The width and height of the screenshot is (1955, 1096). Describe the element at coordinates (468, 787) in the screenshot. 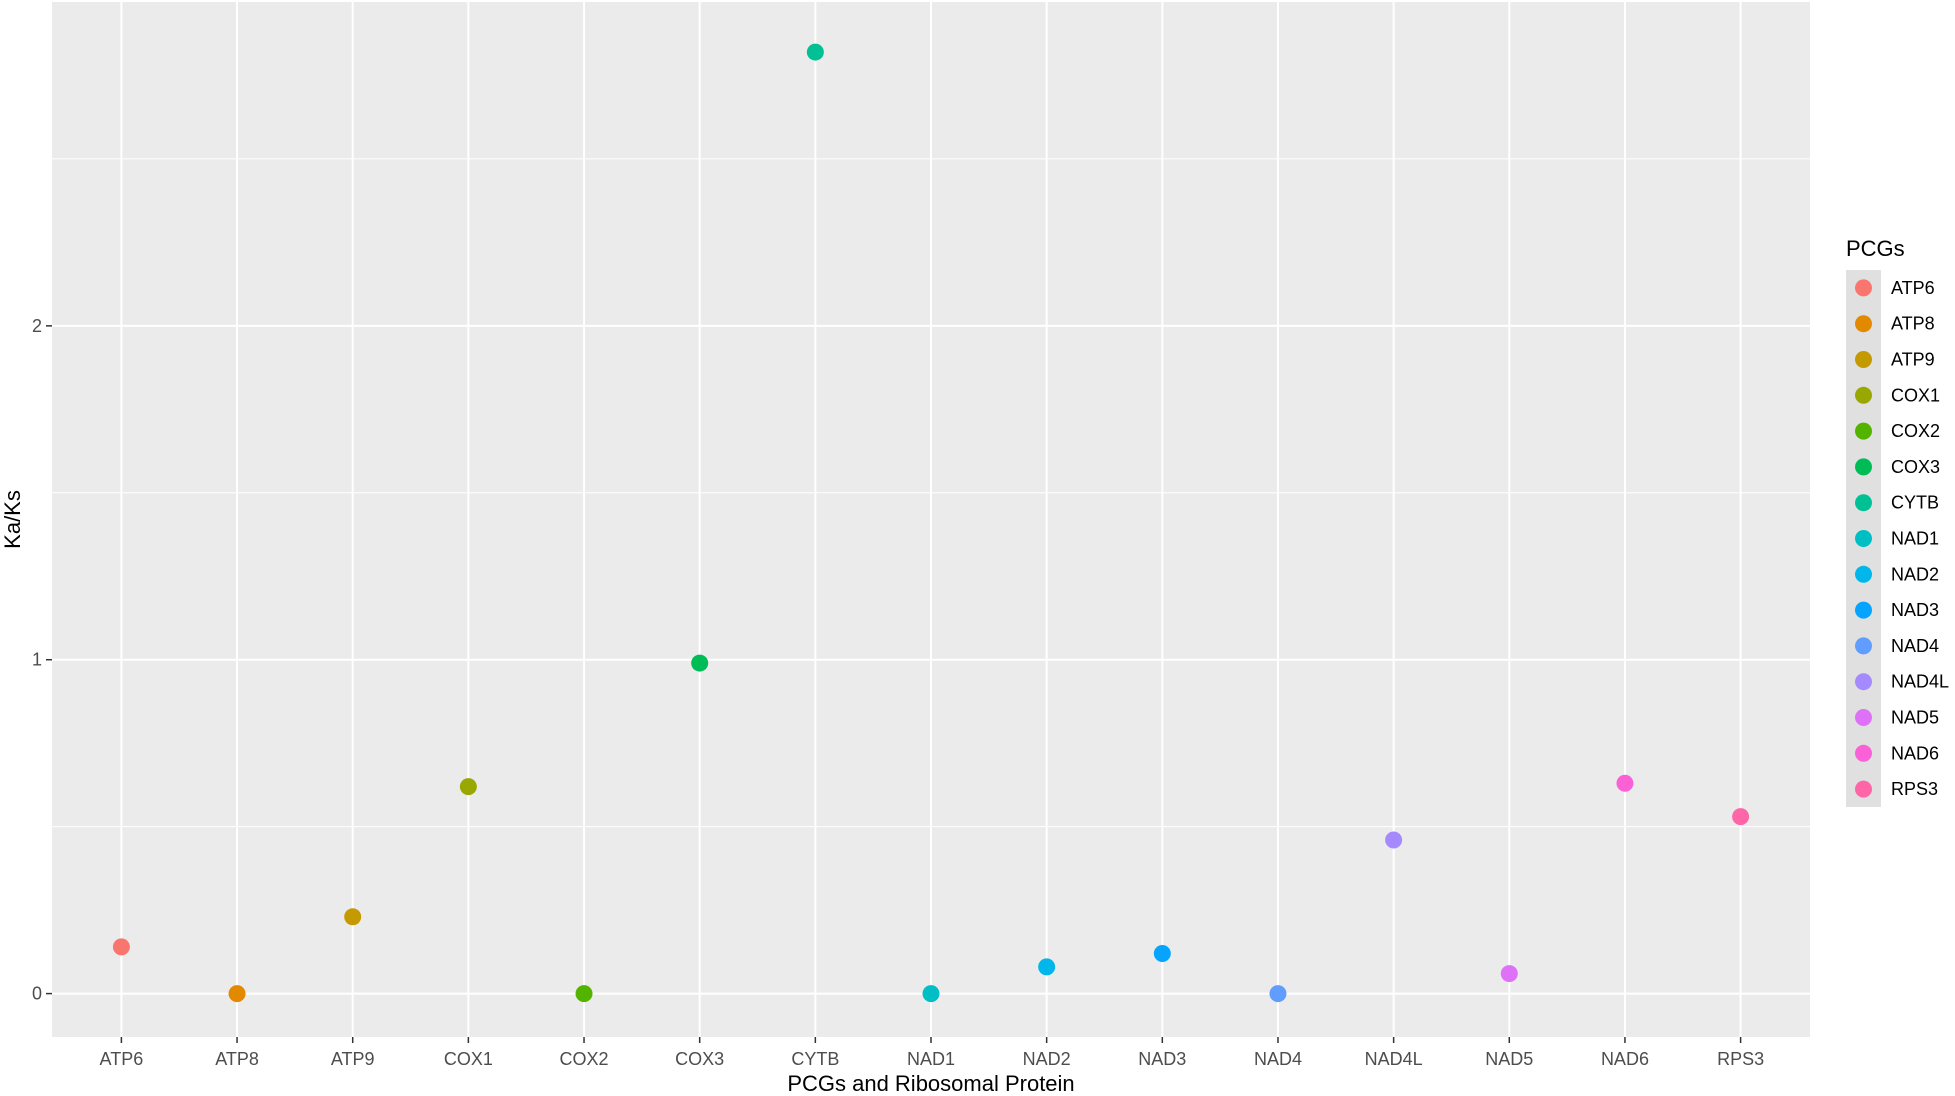

I see `data-point-cox1` at that location.